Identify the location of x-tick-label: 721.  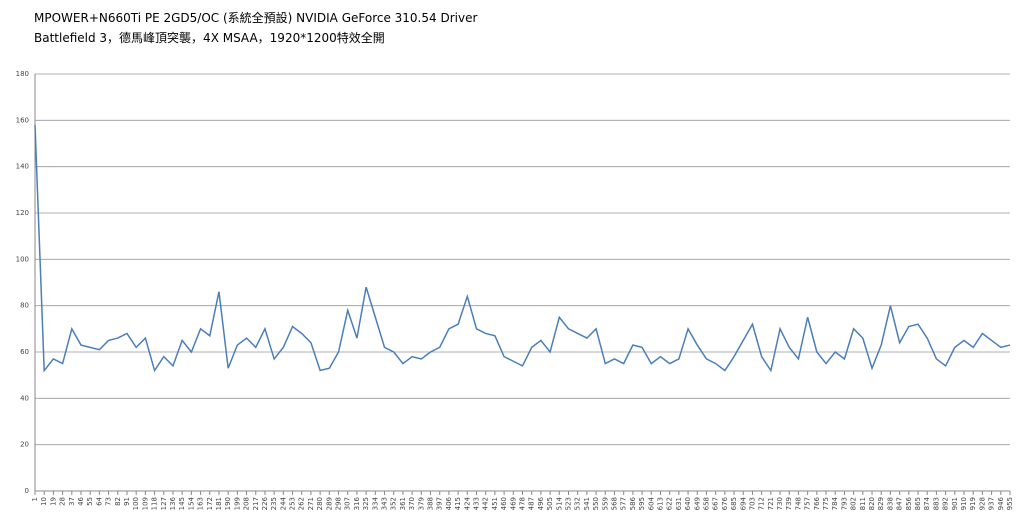
(771, 503).